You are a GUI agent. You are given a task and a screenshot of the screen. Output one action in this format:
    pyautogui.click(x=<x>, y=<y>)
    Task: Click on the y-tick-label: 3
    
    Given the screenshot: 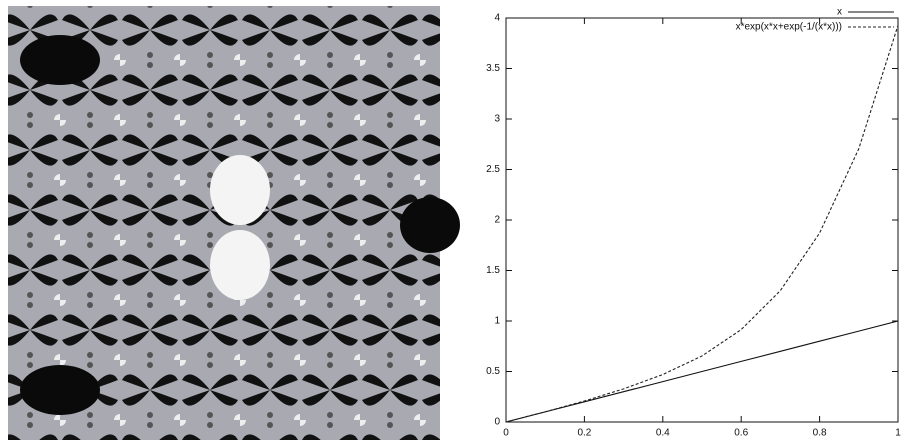 What is the action you would take?
    pyautogui.click(x=497, y=119)
    